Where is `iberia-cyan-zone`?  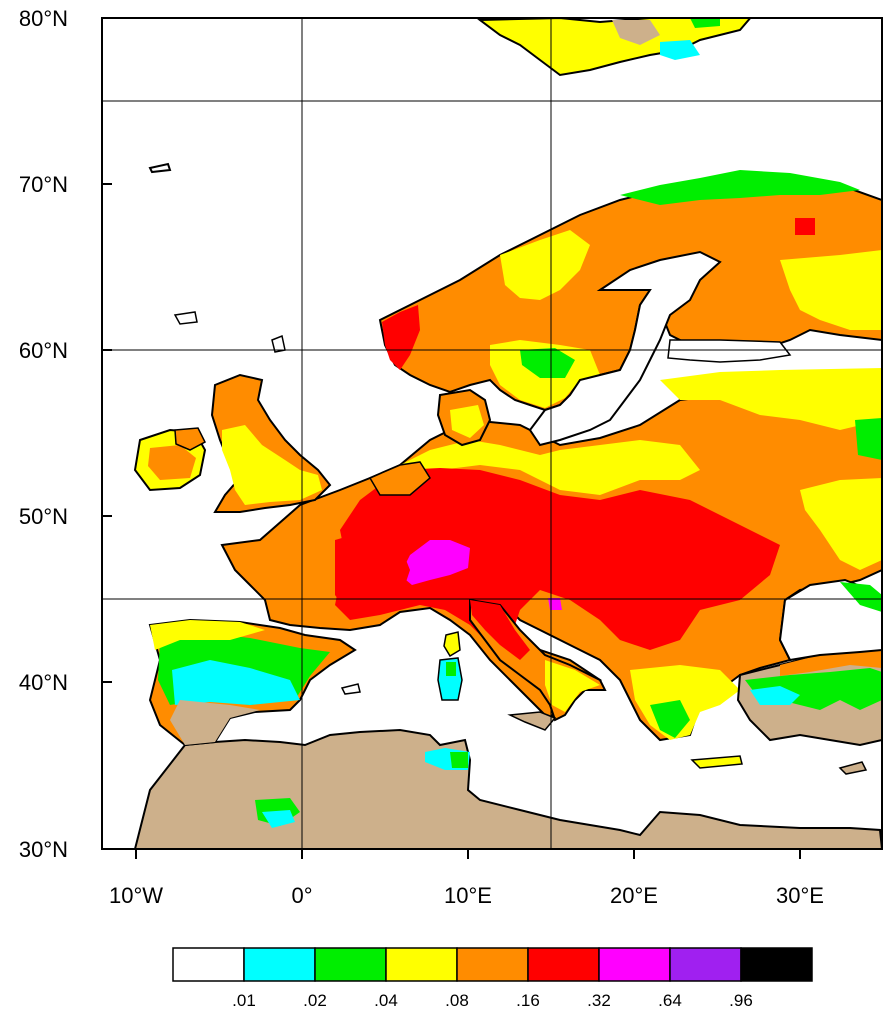 iberia-cyan-zone is located at coordinates (236, 682).